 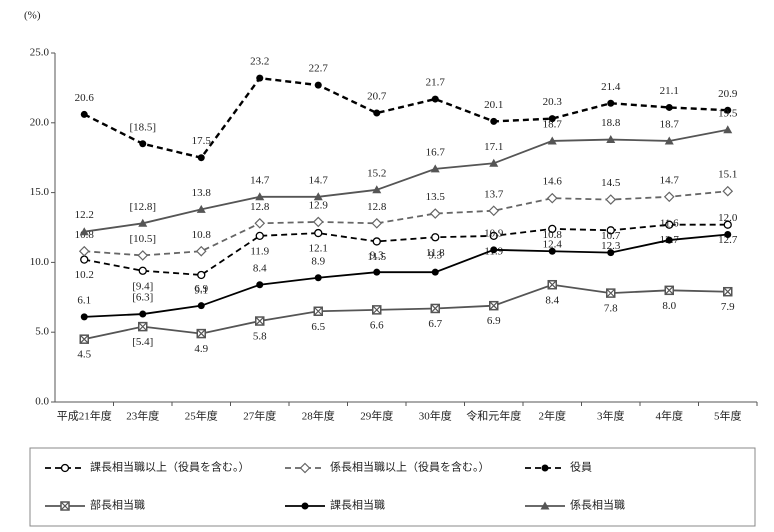 I want to click on data-label: 21.1, so click(x=669, y=91).